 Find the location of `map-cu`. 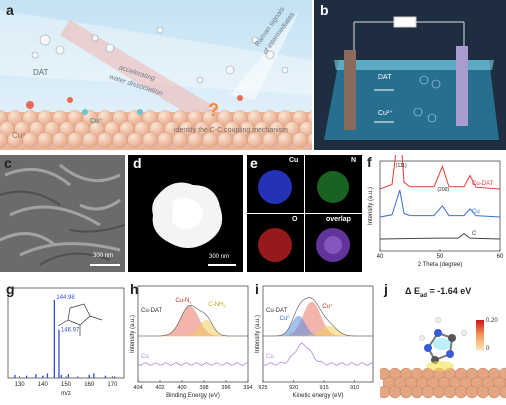

map-cu is located at coordinates (275, 187).